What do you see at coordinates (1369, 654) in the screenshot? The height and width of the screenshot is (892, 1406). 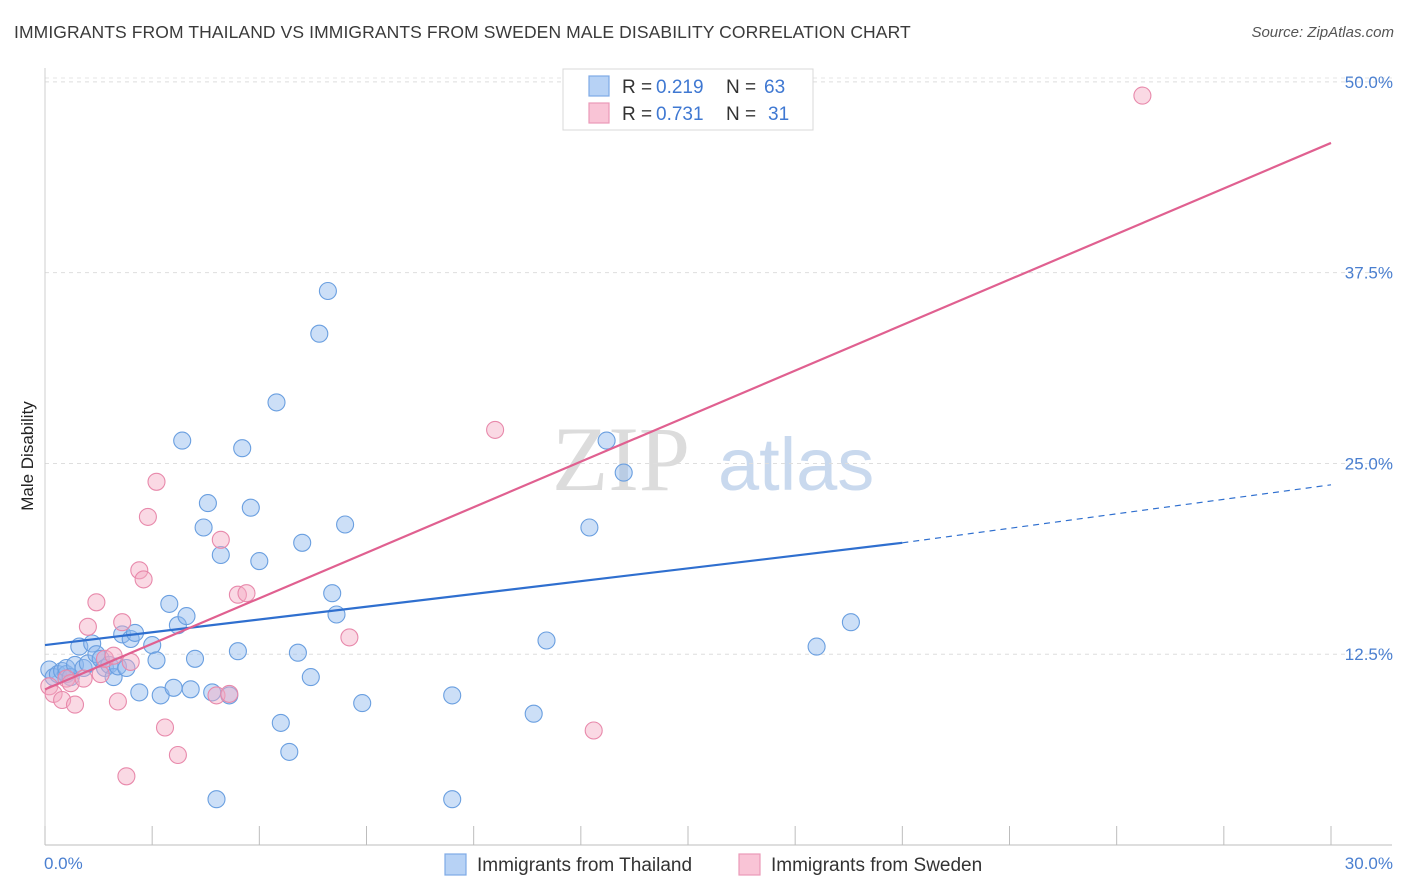 I see `y-tick-label: 12.5%` at bounding box center [1369, 654].